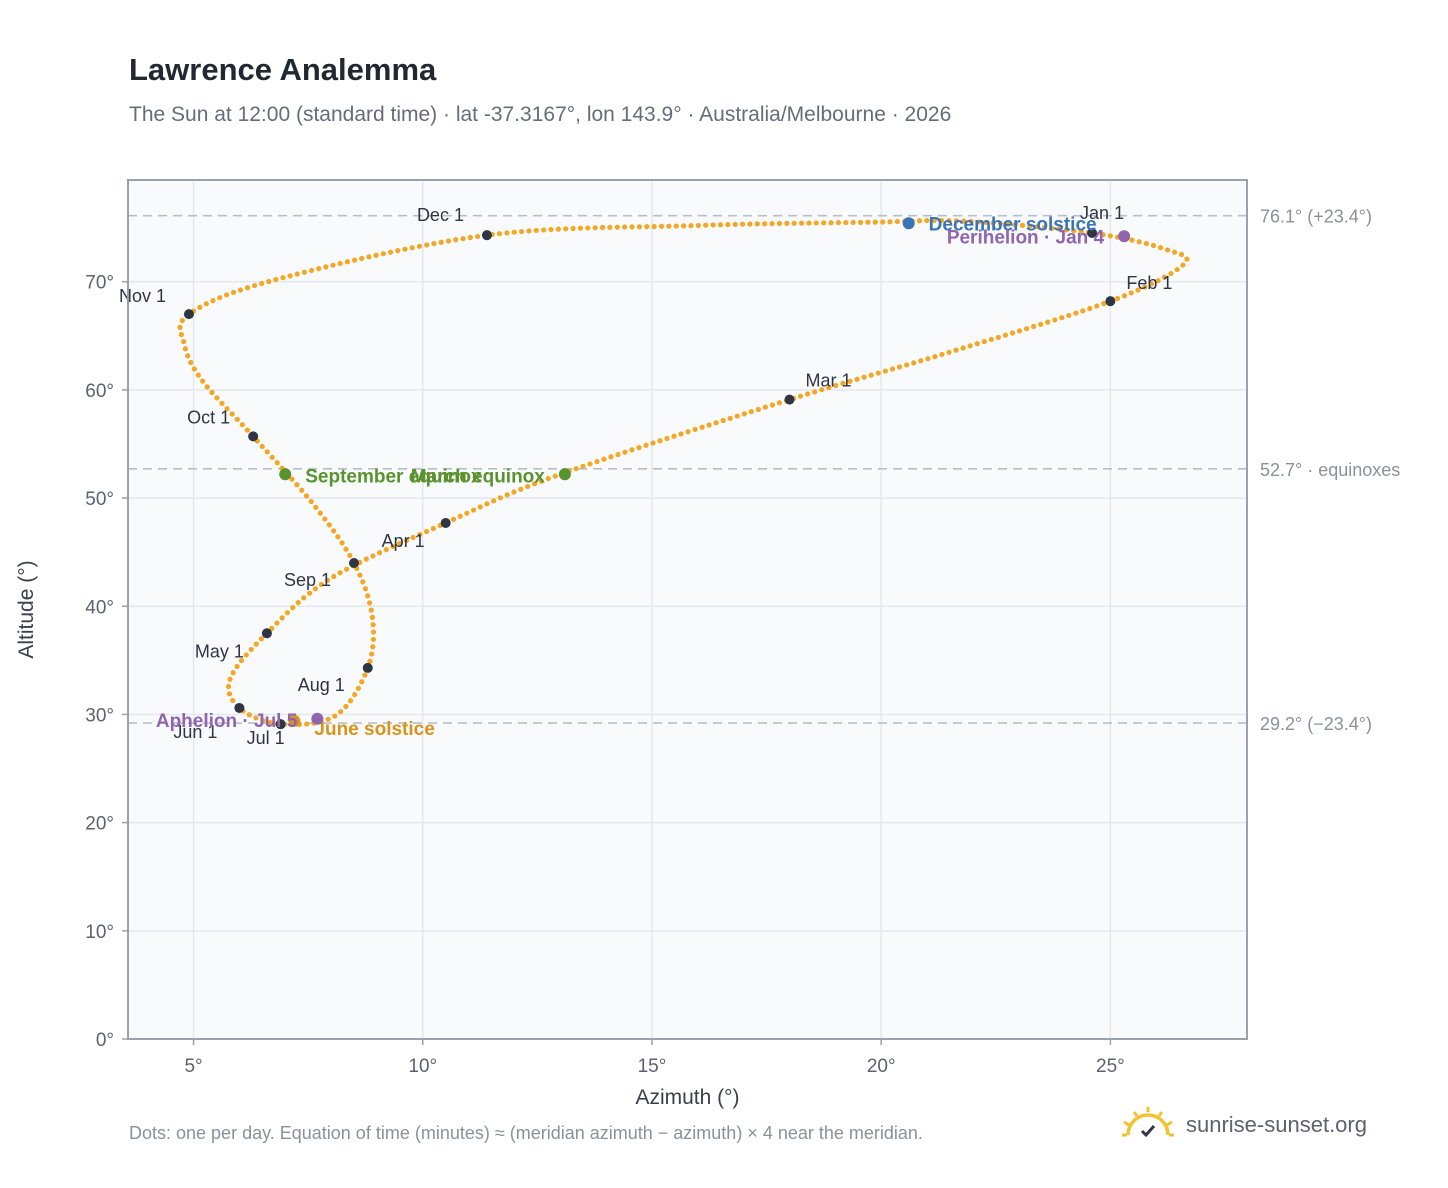 The width and height of the screenshot is (1448, 1188). I want to click on month-marker-label: Jul 1, so click(266, 738).